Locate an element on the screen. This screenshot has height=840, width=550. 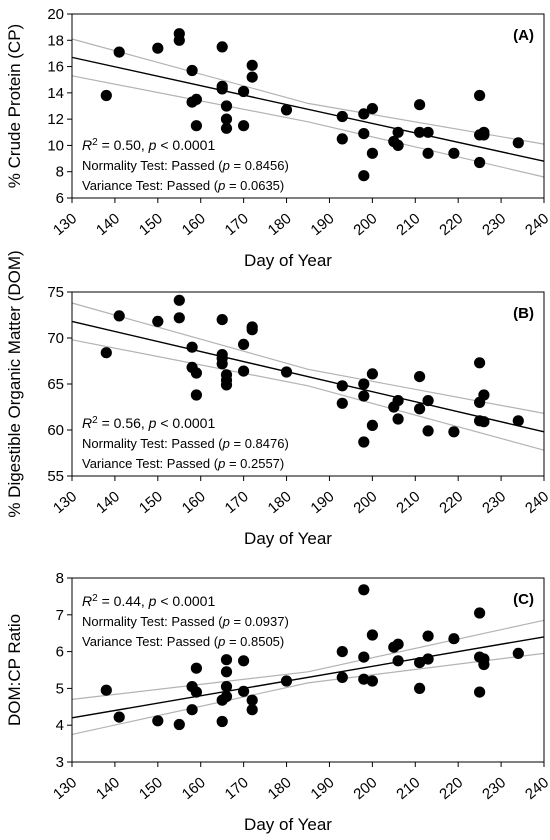
y-tick-label: 14 is located at coordinates (55, 93).